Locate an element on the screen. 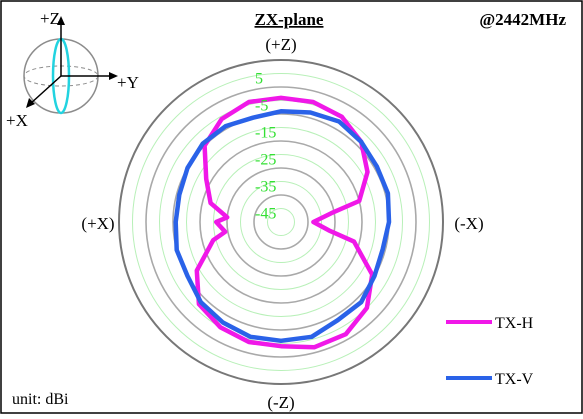  legend: TX-H TX-V is located at coordinates (490, 351).